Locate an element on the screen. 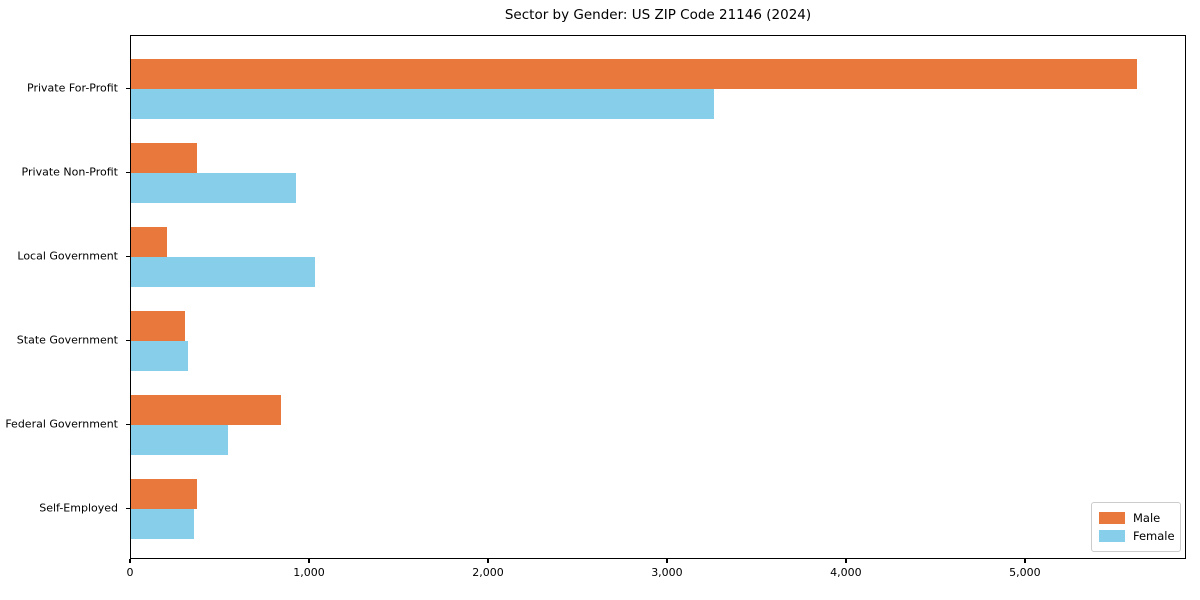 The image size is (1200, 600). legend-entry-male: Male is located at coordinates (1135, 518).